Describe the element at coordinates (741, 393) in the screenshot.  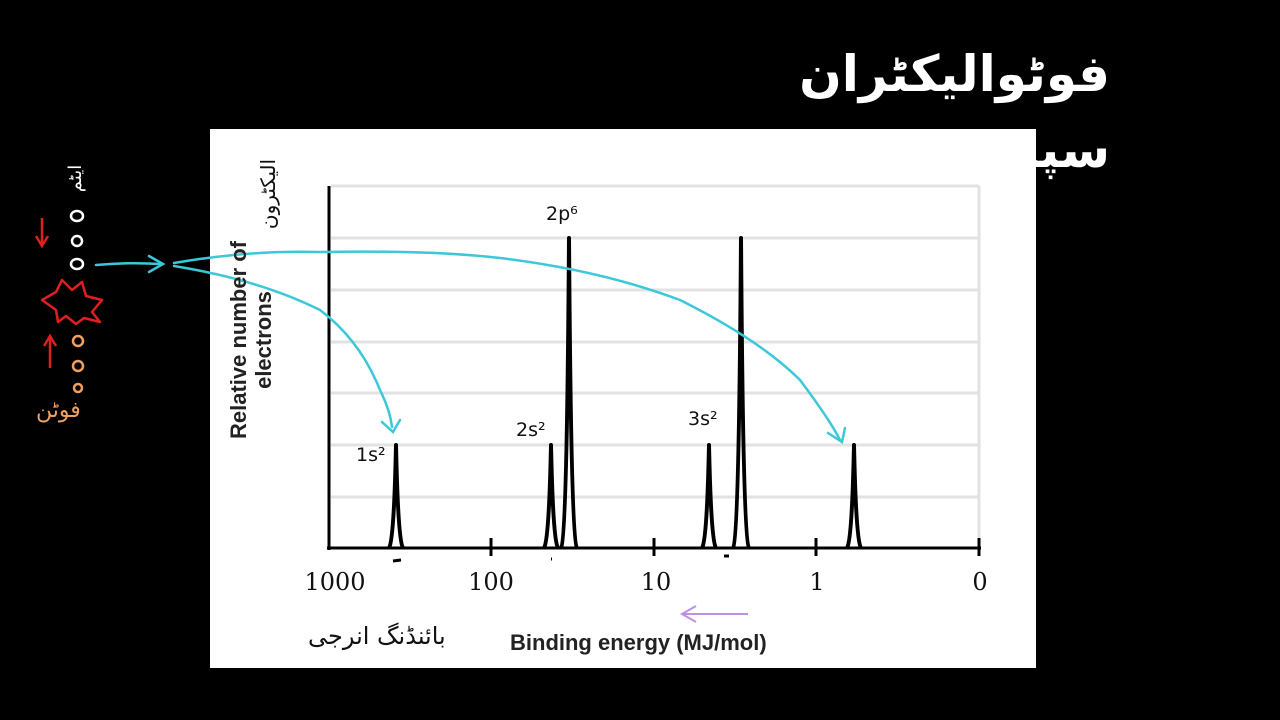
I see `peak-3p` at that location.